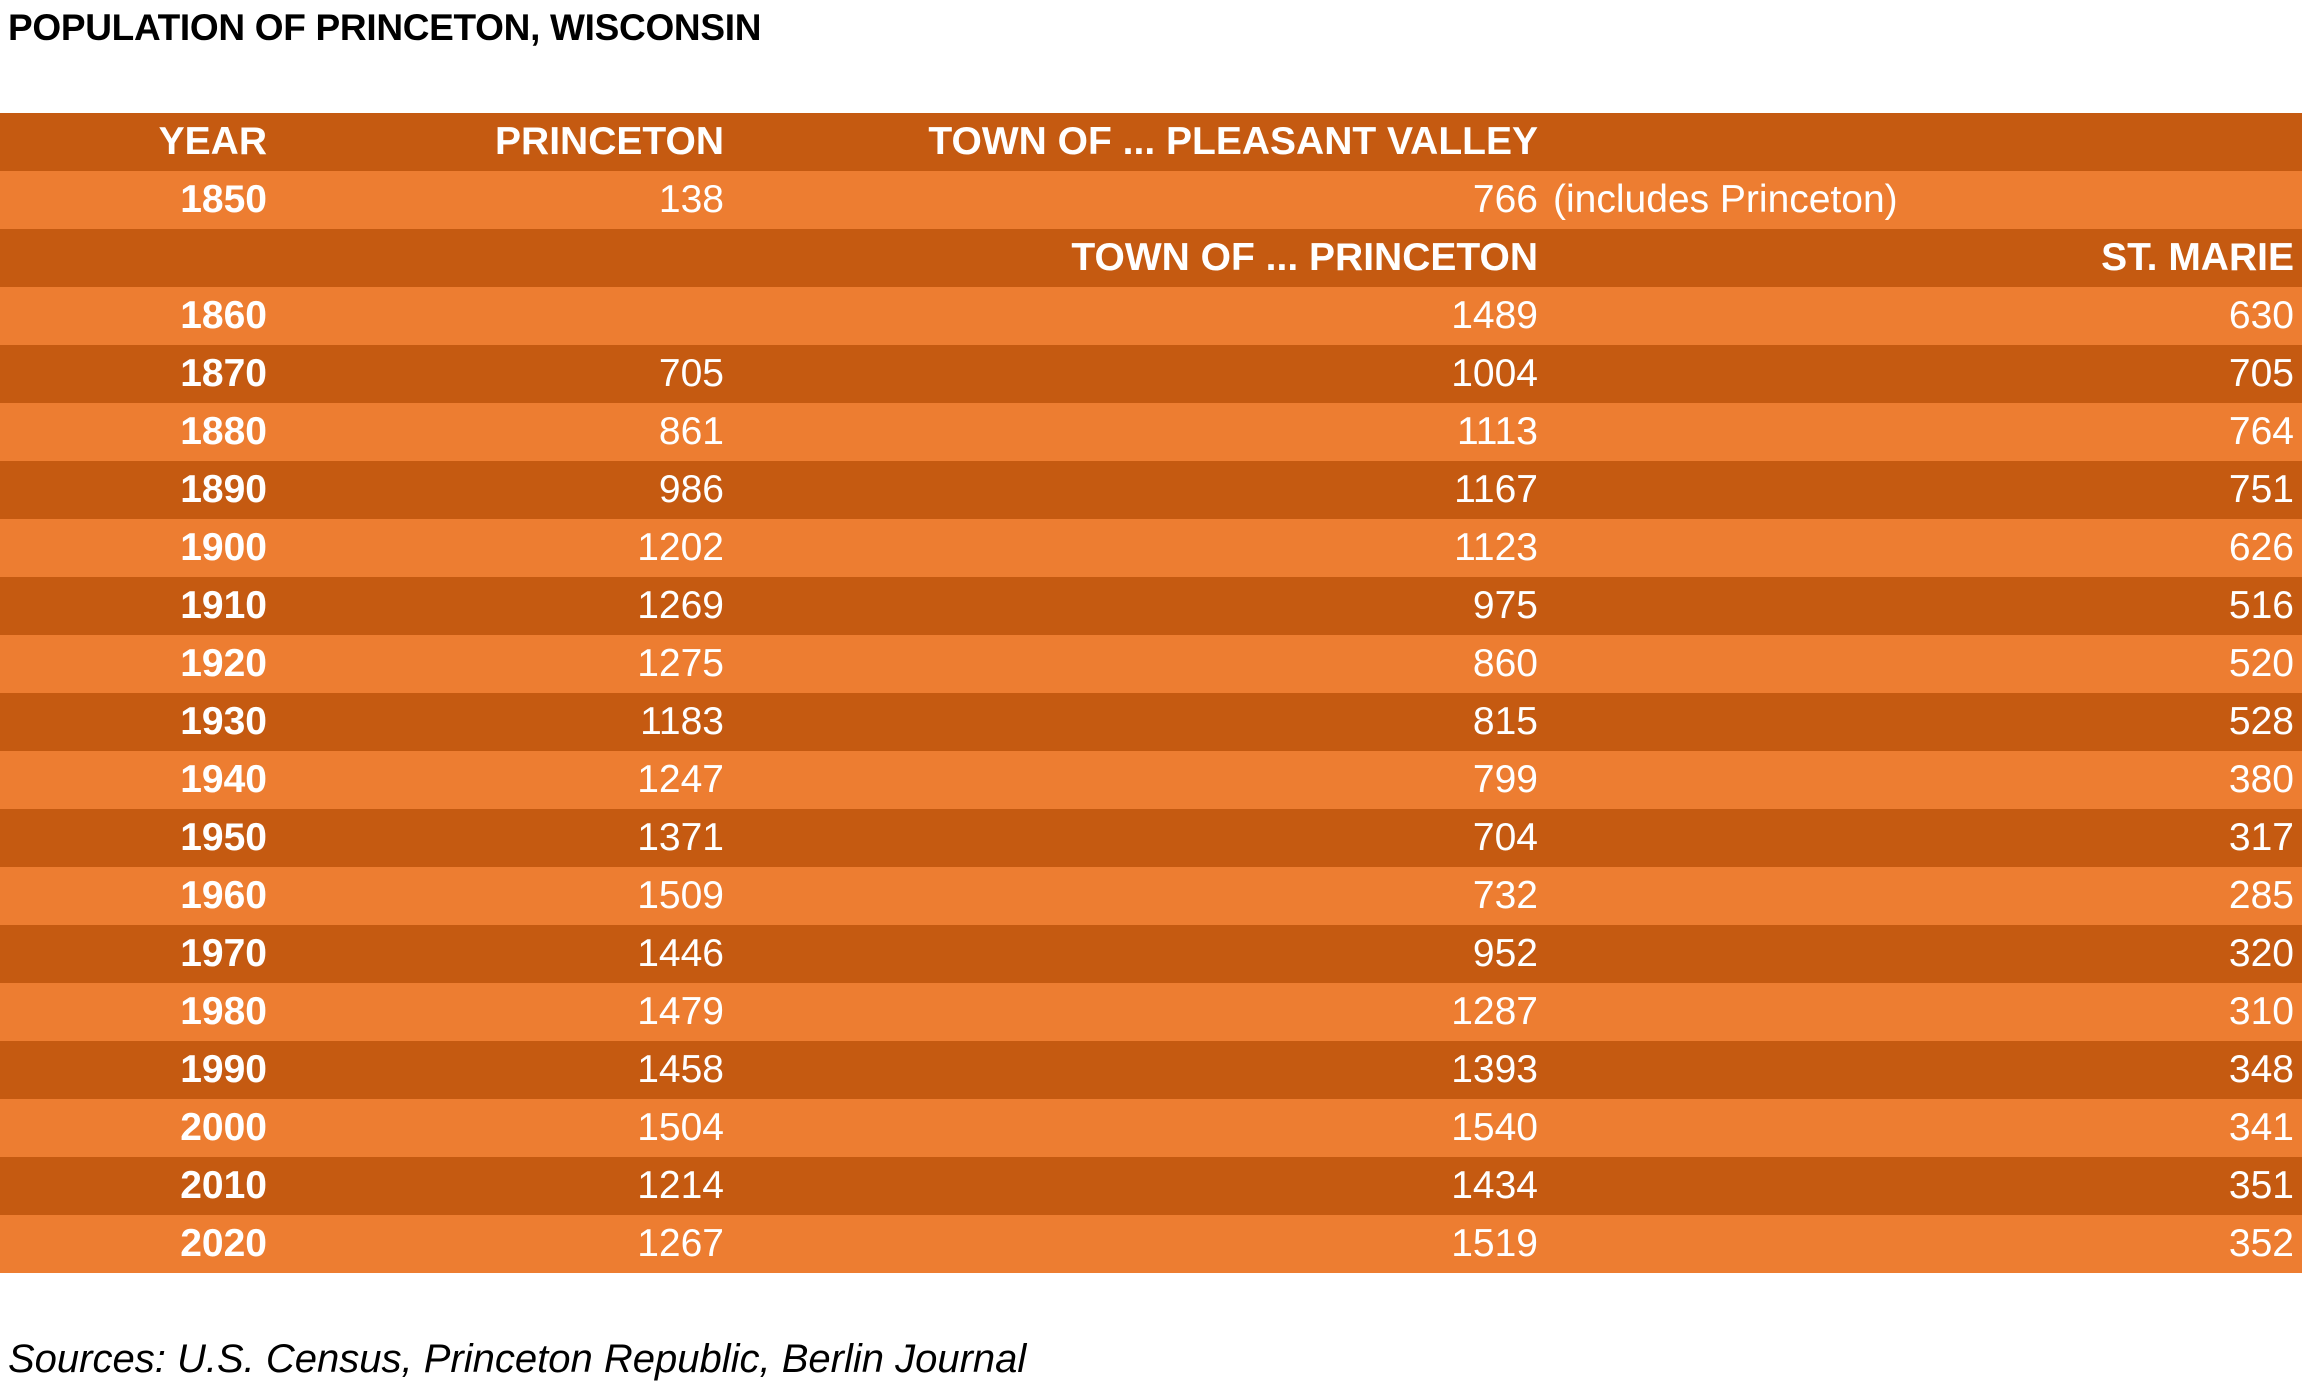 The height and width of the screenshot is (1388, 2302). I want to click on year-cell: 1960, so click(223, 895).